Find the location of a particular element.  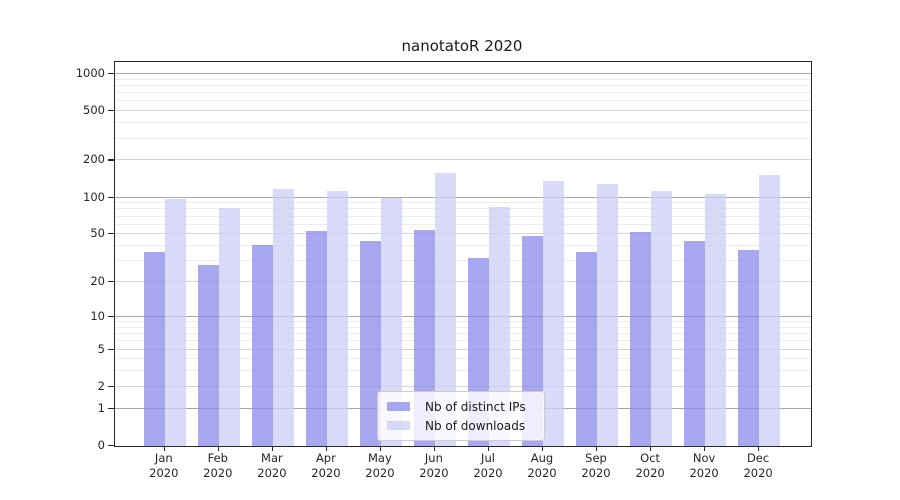

bar-ips-oct is located at coordinates (641, 339).